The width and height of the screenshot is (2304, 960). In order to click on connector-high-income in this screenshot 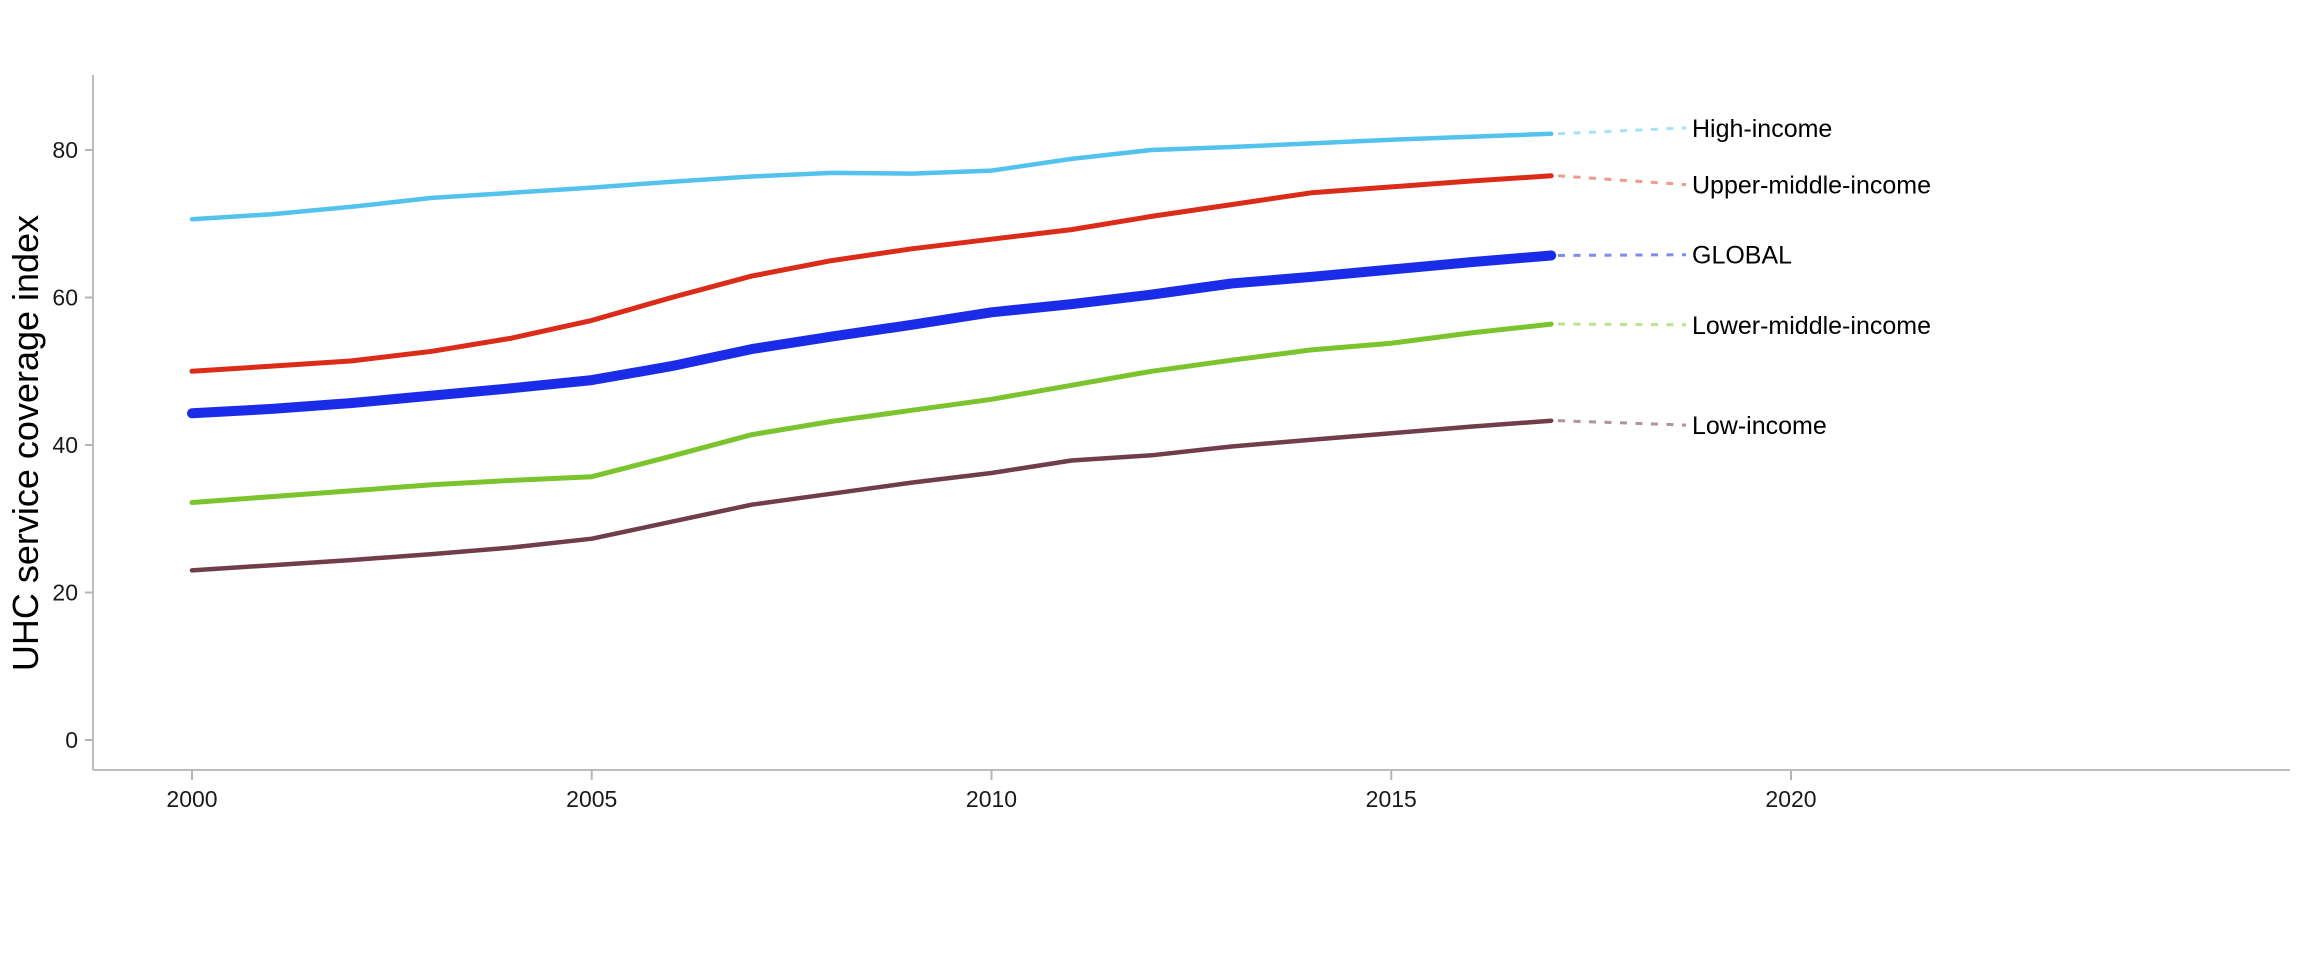, I will do `click(1622, 131)`.